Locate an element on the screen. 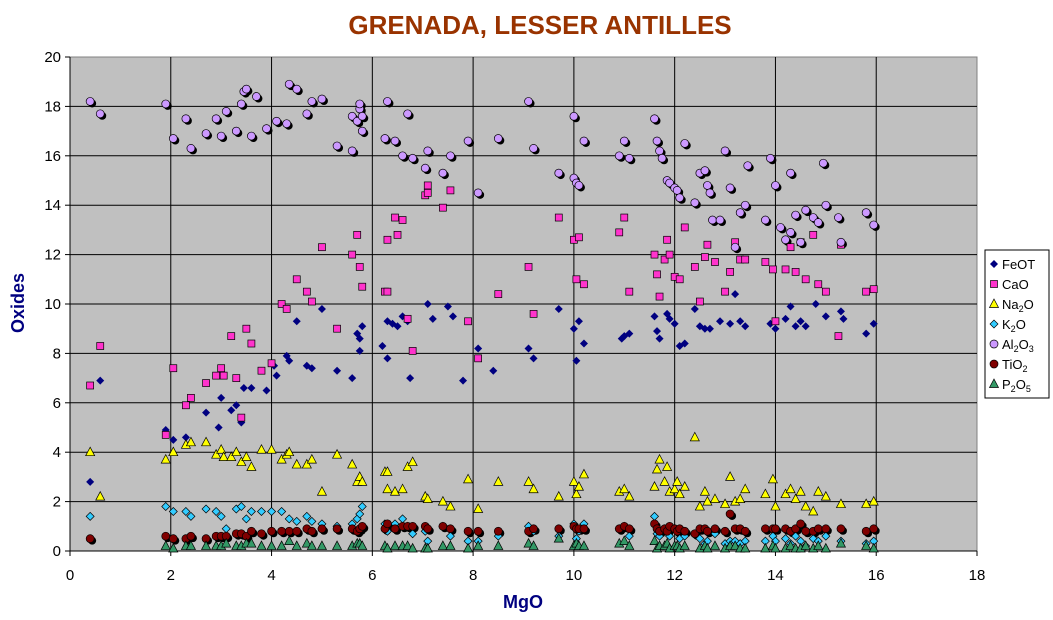 The width and height of the screenshot is (1053, 620). x-tick-label: 8 is located at coordinates (473, 575).